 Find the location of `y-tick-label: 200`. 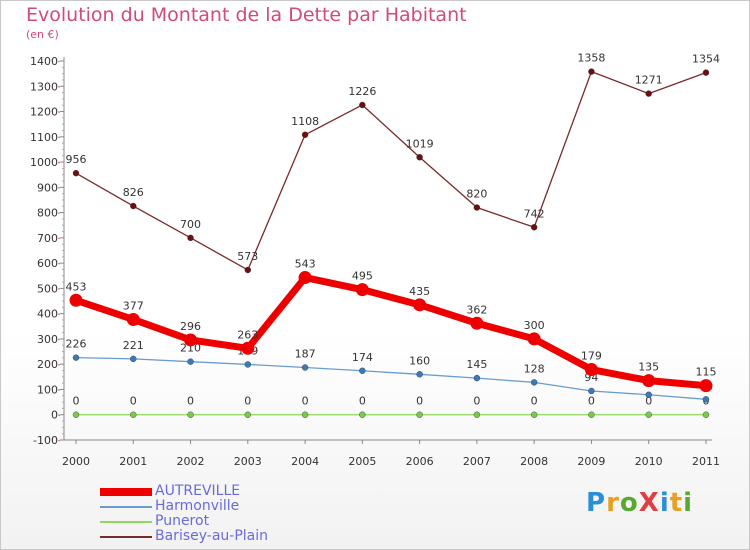

y-tick-label: 200 is located at coordinates (47, 364).